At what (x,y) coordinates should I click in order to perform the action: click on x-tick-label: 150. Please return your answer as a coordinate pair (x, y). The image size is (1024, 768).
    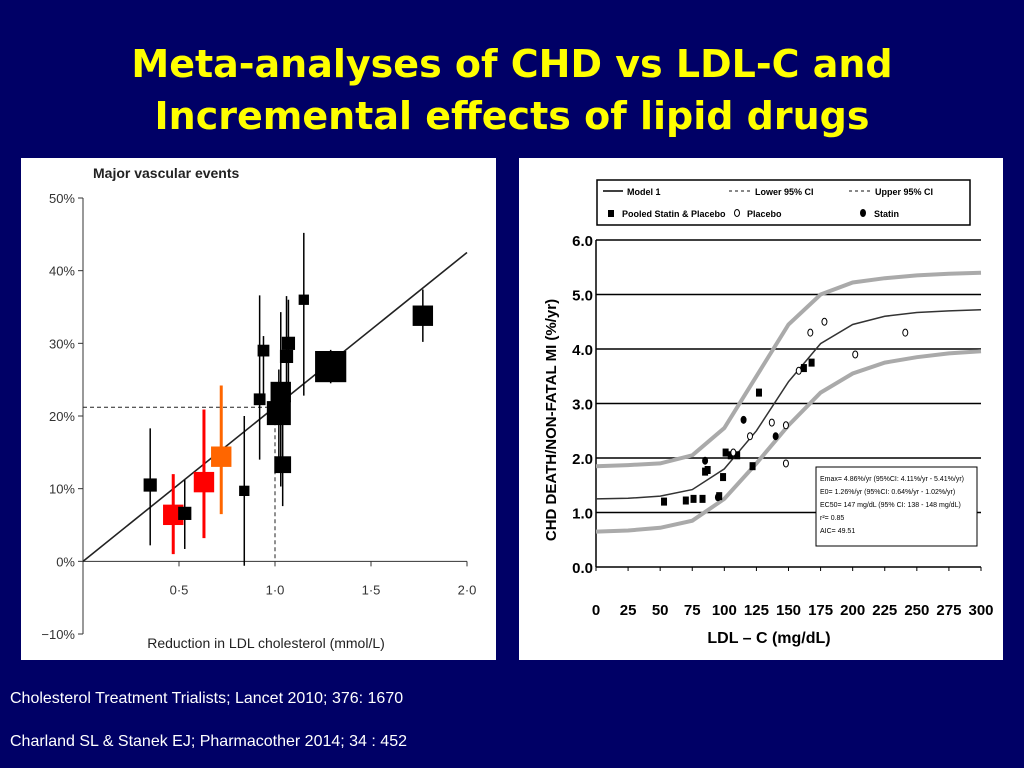
    Looking at the image, I should click on (788, 610).